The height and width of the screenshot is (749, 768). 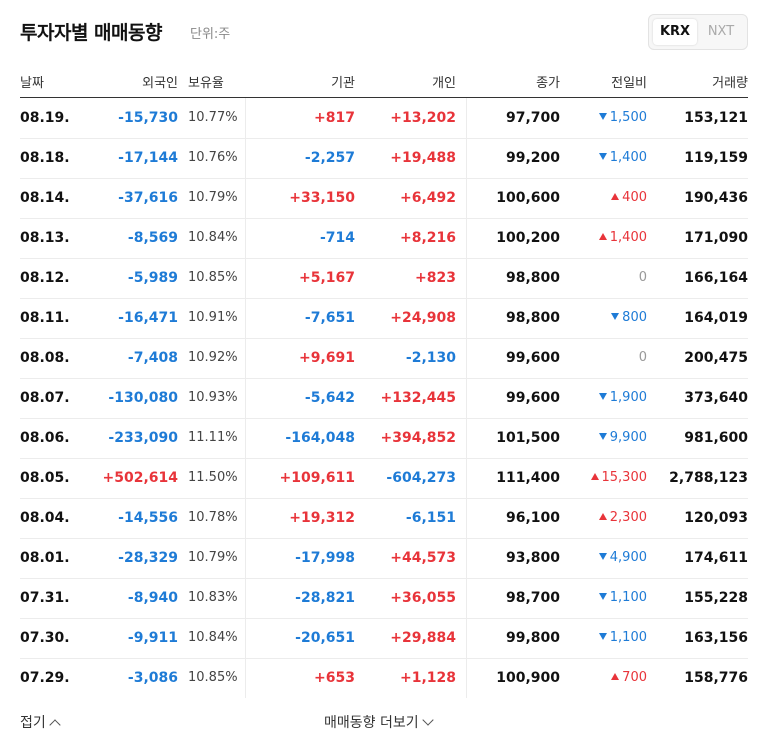 What do you see at coordinates (528, 678) in the screenshot?
I see `table-cell: 100,900` at bounding box center [528, 678].